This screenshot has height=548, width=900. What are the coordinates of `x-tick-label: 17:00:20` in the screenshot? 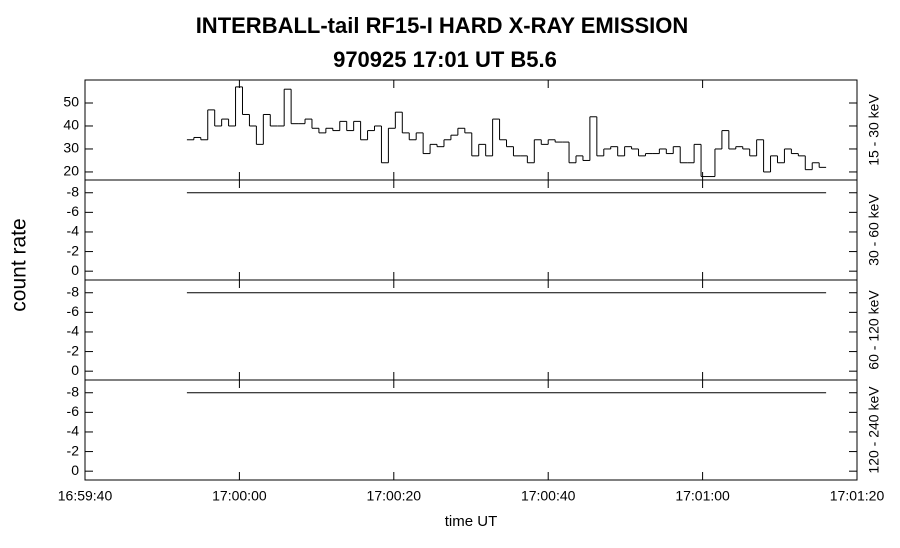 It's located at (394, 496).